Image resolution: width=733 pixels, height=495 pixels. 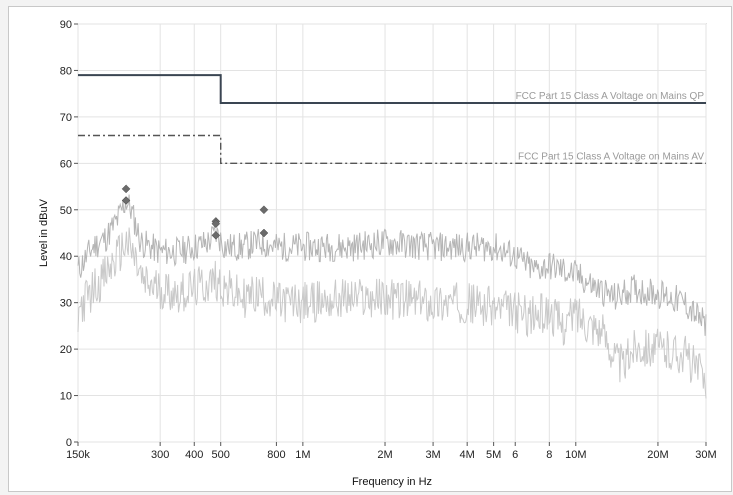 I want to click on x-tick-label: 10M, so click(x=575, y=455).